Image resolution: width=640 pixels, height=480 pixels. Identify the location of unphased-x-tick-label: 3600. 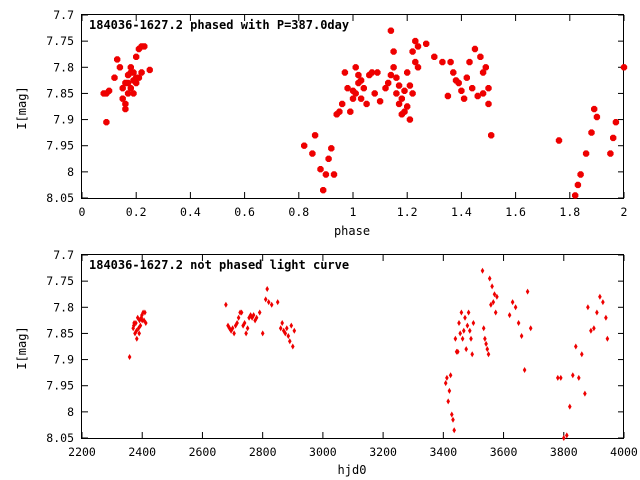
(504, 452).